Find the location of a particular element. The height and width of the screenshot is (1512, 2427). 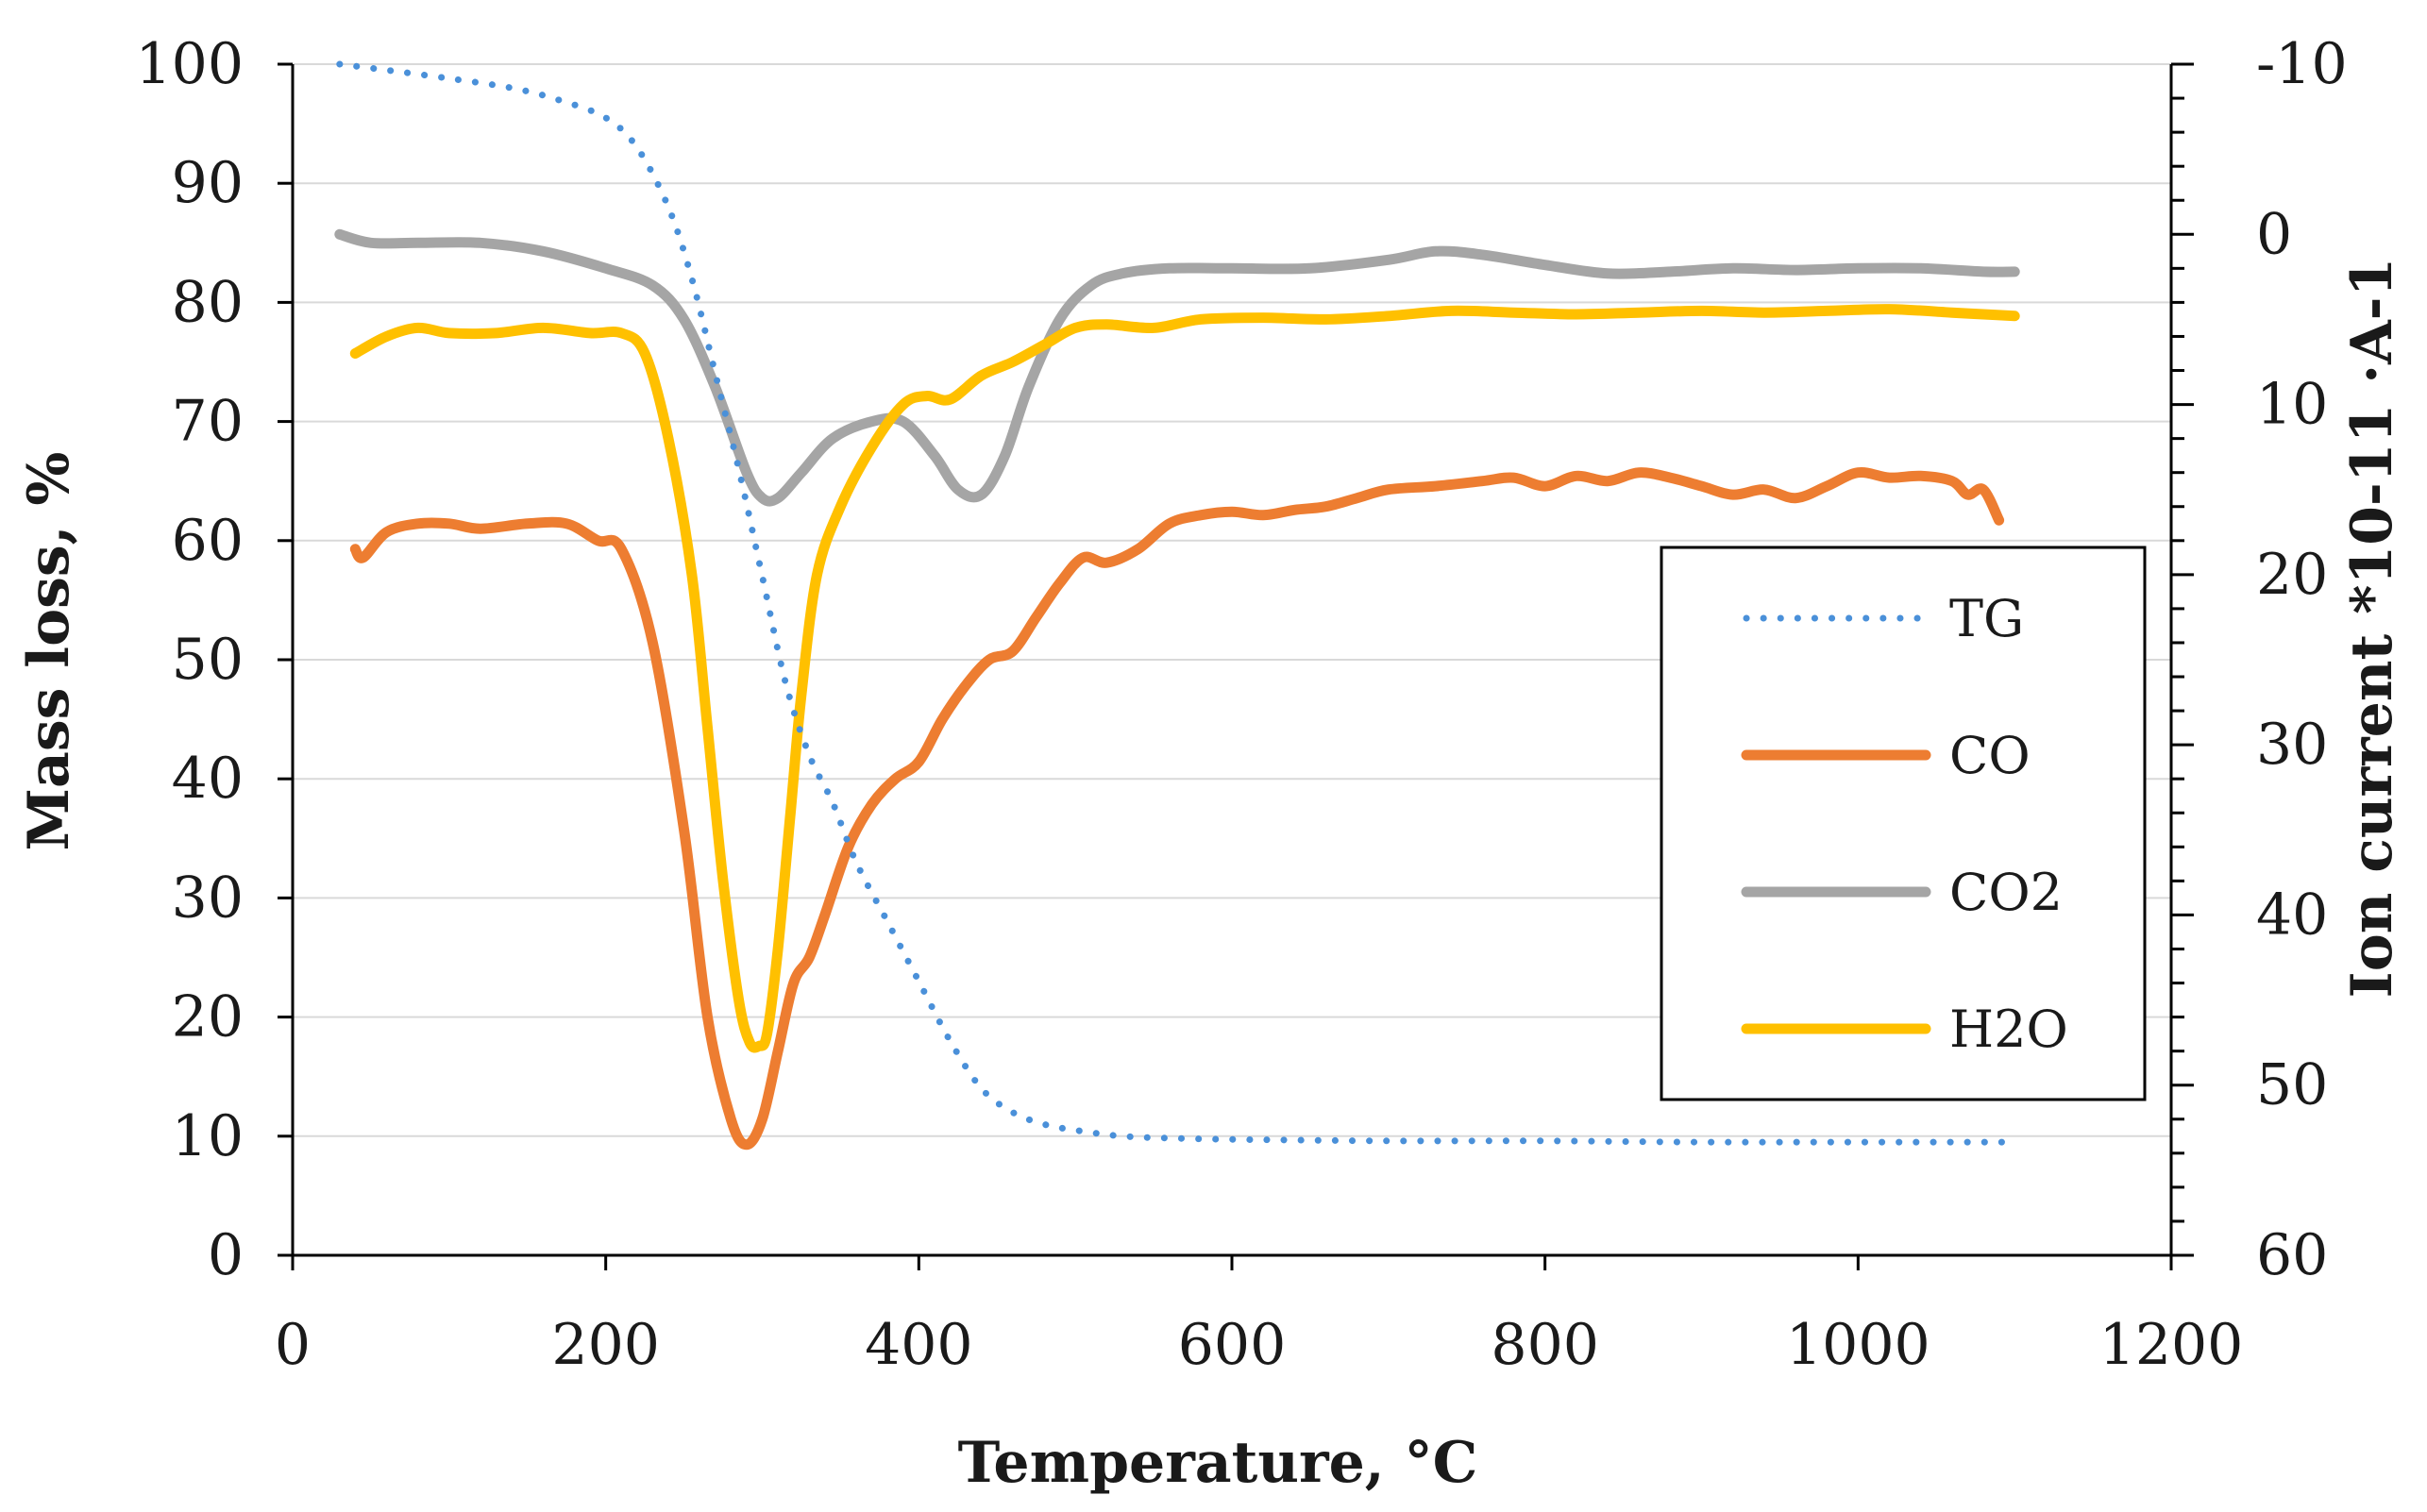

x-tick-label: 600 is located at coordinates (1233, 1345).